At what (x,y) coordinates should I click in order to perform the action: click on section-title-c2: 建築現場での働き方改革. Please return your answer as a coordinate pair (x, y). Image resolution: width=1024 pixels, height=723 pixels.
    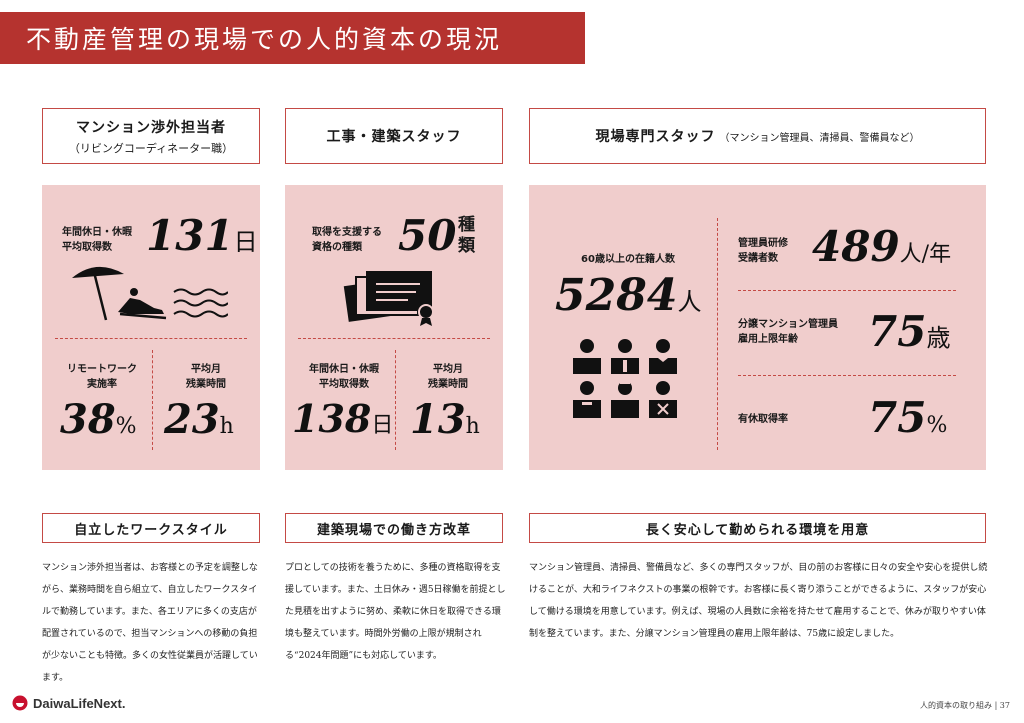
    Looking at the image, I should click on (394, 528).